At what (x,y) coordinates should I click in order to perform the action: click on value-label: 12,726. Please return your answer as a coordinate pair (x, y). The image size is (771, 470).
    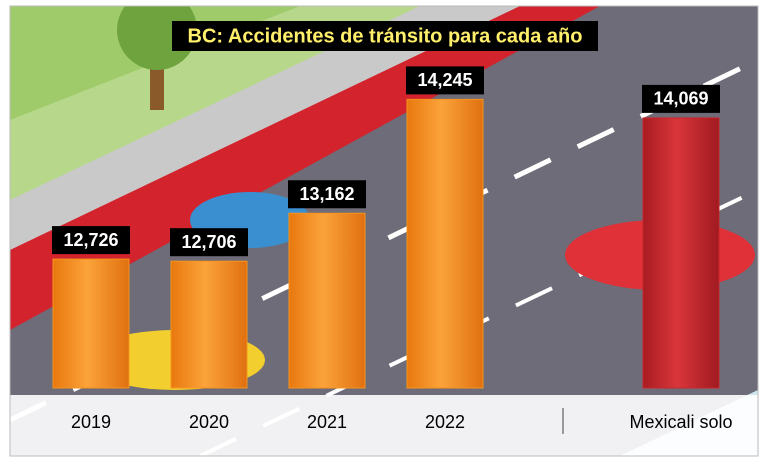
    Looking at the image, I should click on (90, 240).